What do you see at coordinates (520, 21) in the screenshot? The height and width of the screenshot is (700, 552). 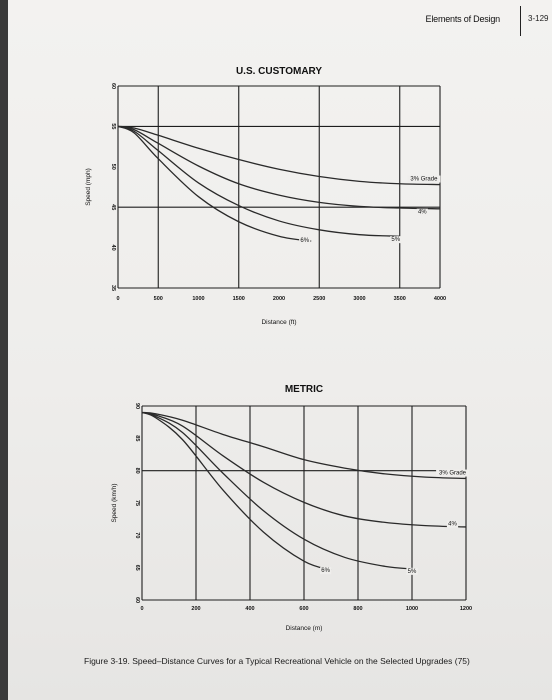 I see `header-divider` at bounding box center [520, 21].